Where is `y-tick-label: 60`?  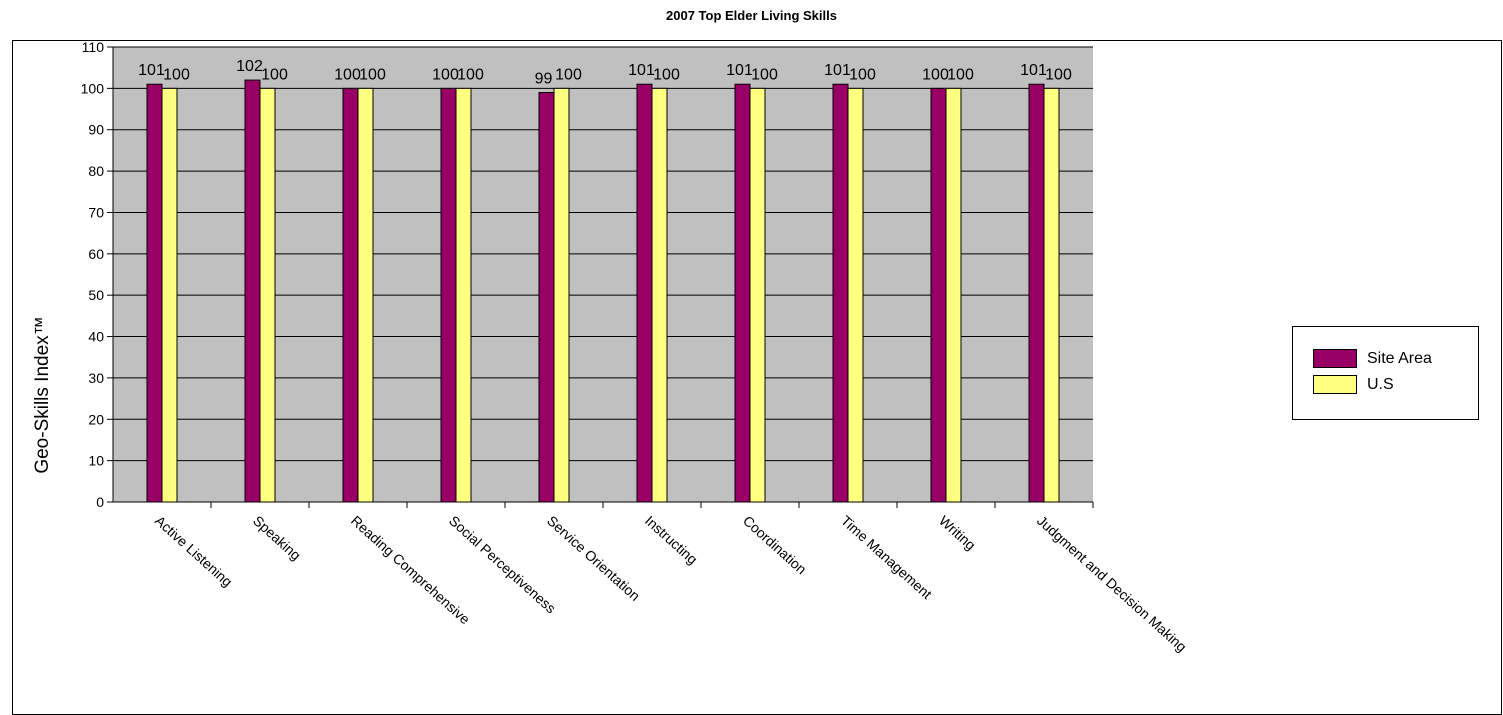
y-tick-label: 60 is located at coordinates (96, 254).